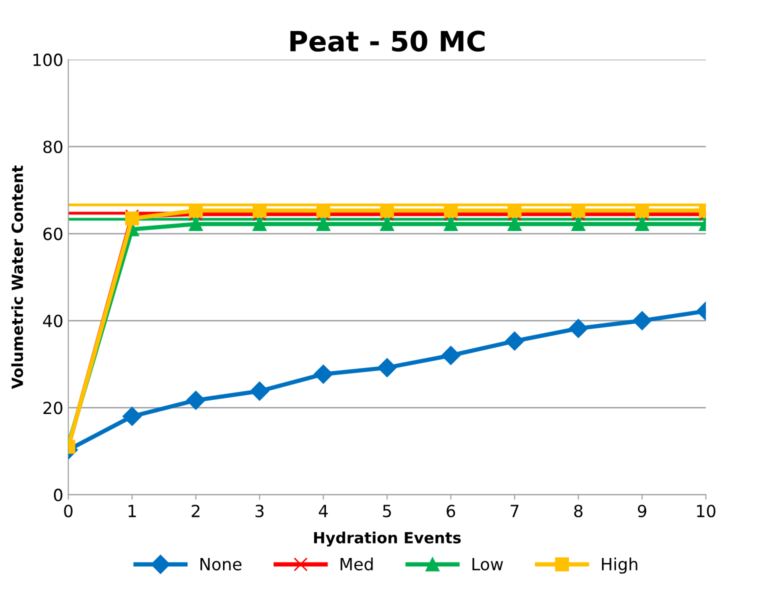 The image size is (759, 596). What do you see at coordinates (387, 511) in the screenshot?
I see `x-tick-label: 5` at bounding box center [387, 511].